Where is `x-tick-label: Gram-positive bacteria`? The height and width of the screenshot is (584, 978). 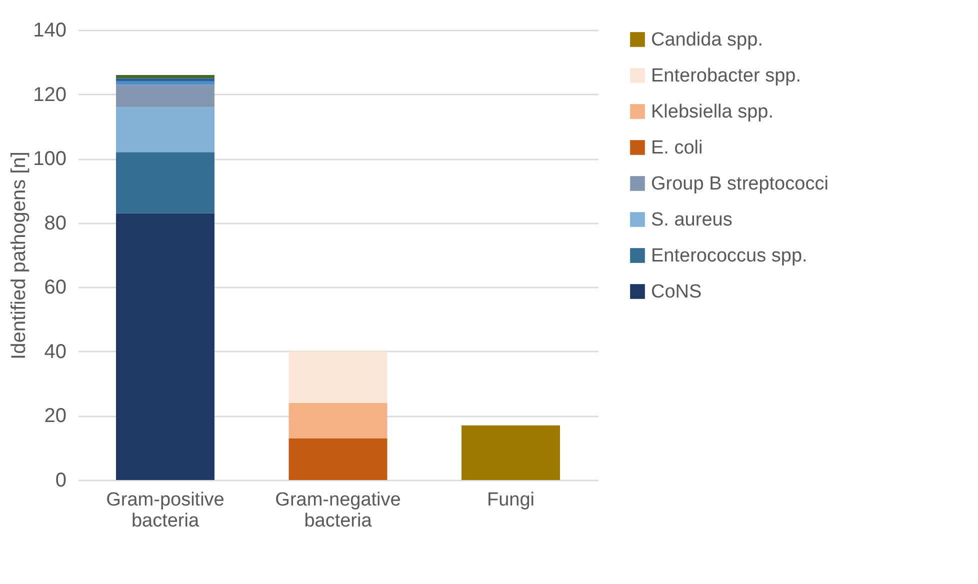
x-tick-label: Gram-positive bacteria is located at coordinates (165, 511).